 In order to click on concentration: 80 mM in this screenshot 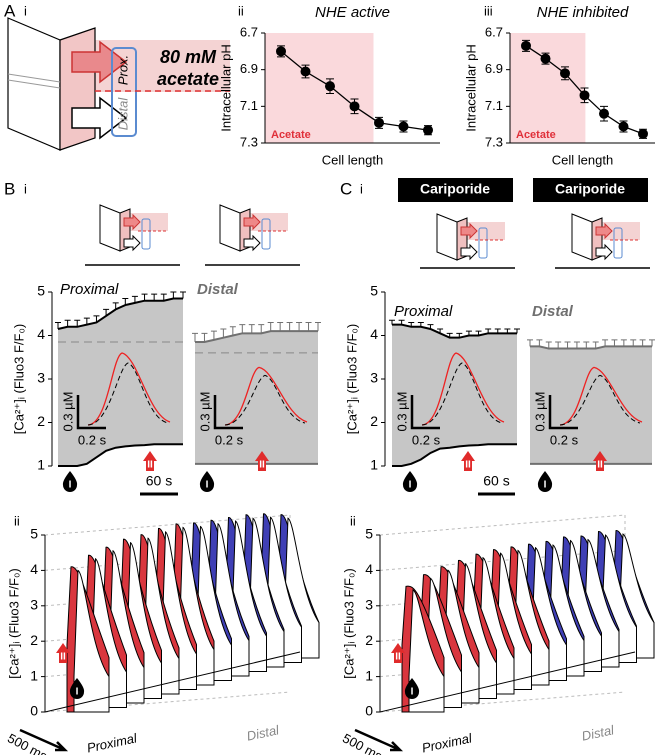, I will do `click(188, 57)`.